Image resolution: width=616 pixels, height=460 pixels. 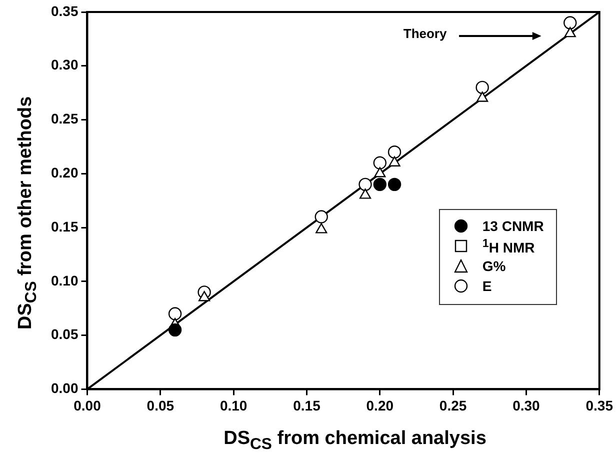 What do you see at coordinates (160, 405) in the screenshot?
I see `x-tick-label: 0.05` at bounding box center [160, 405].